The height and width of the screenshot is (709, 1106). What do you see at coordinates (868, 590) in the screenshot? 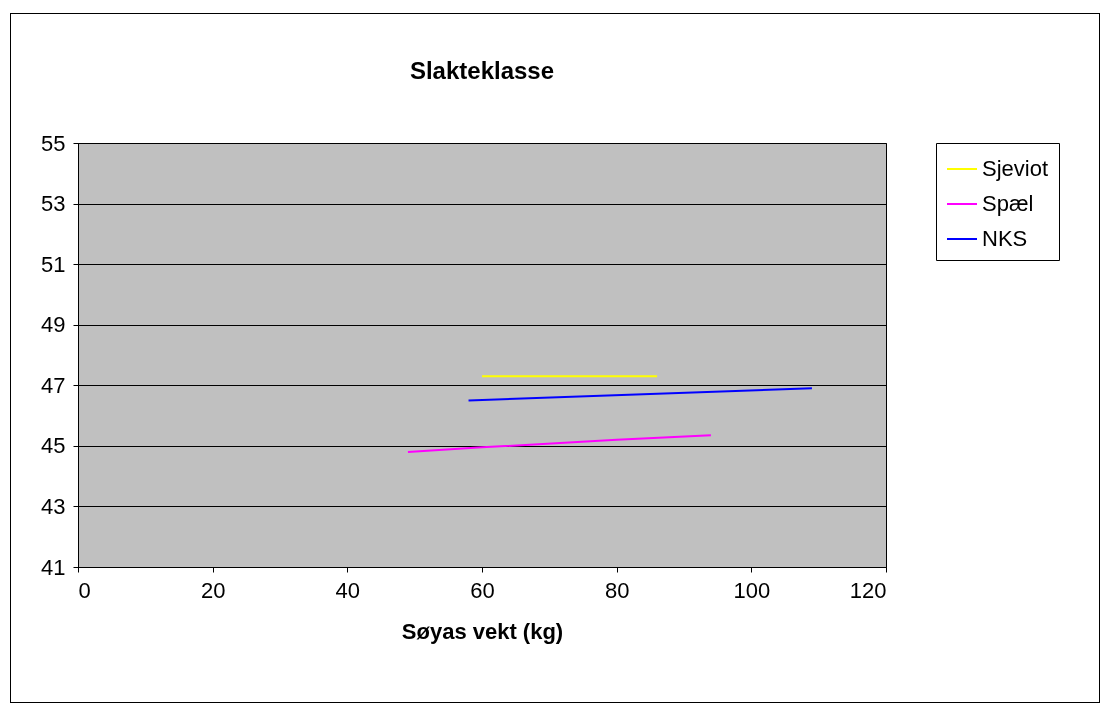
I see `x-tick-label: 120` at bounding box center [868, 590].